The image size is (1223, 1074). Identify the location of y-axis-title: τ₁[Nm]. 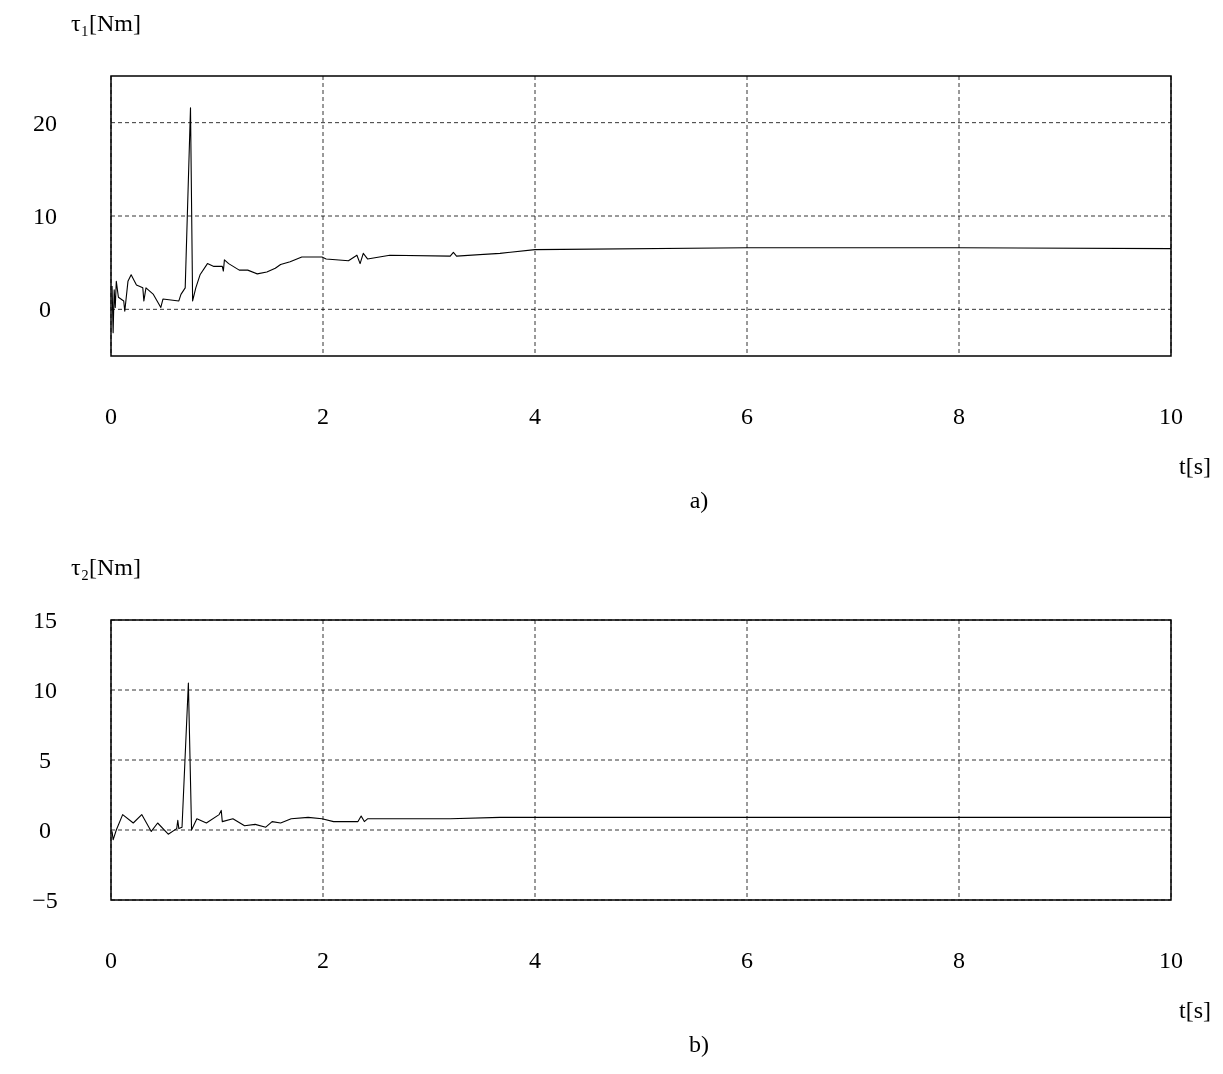
(106, 23).